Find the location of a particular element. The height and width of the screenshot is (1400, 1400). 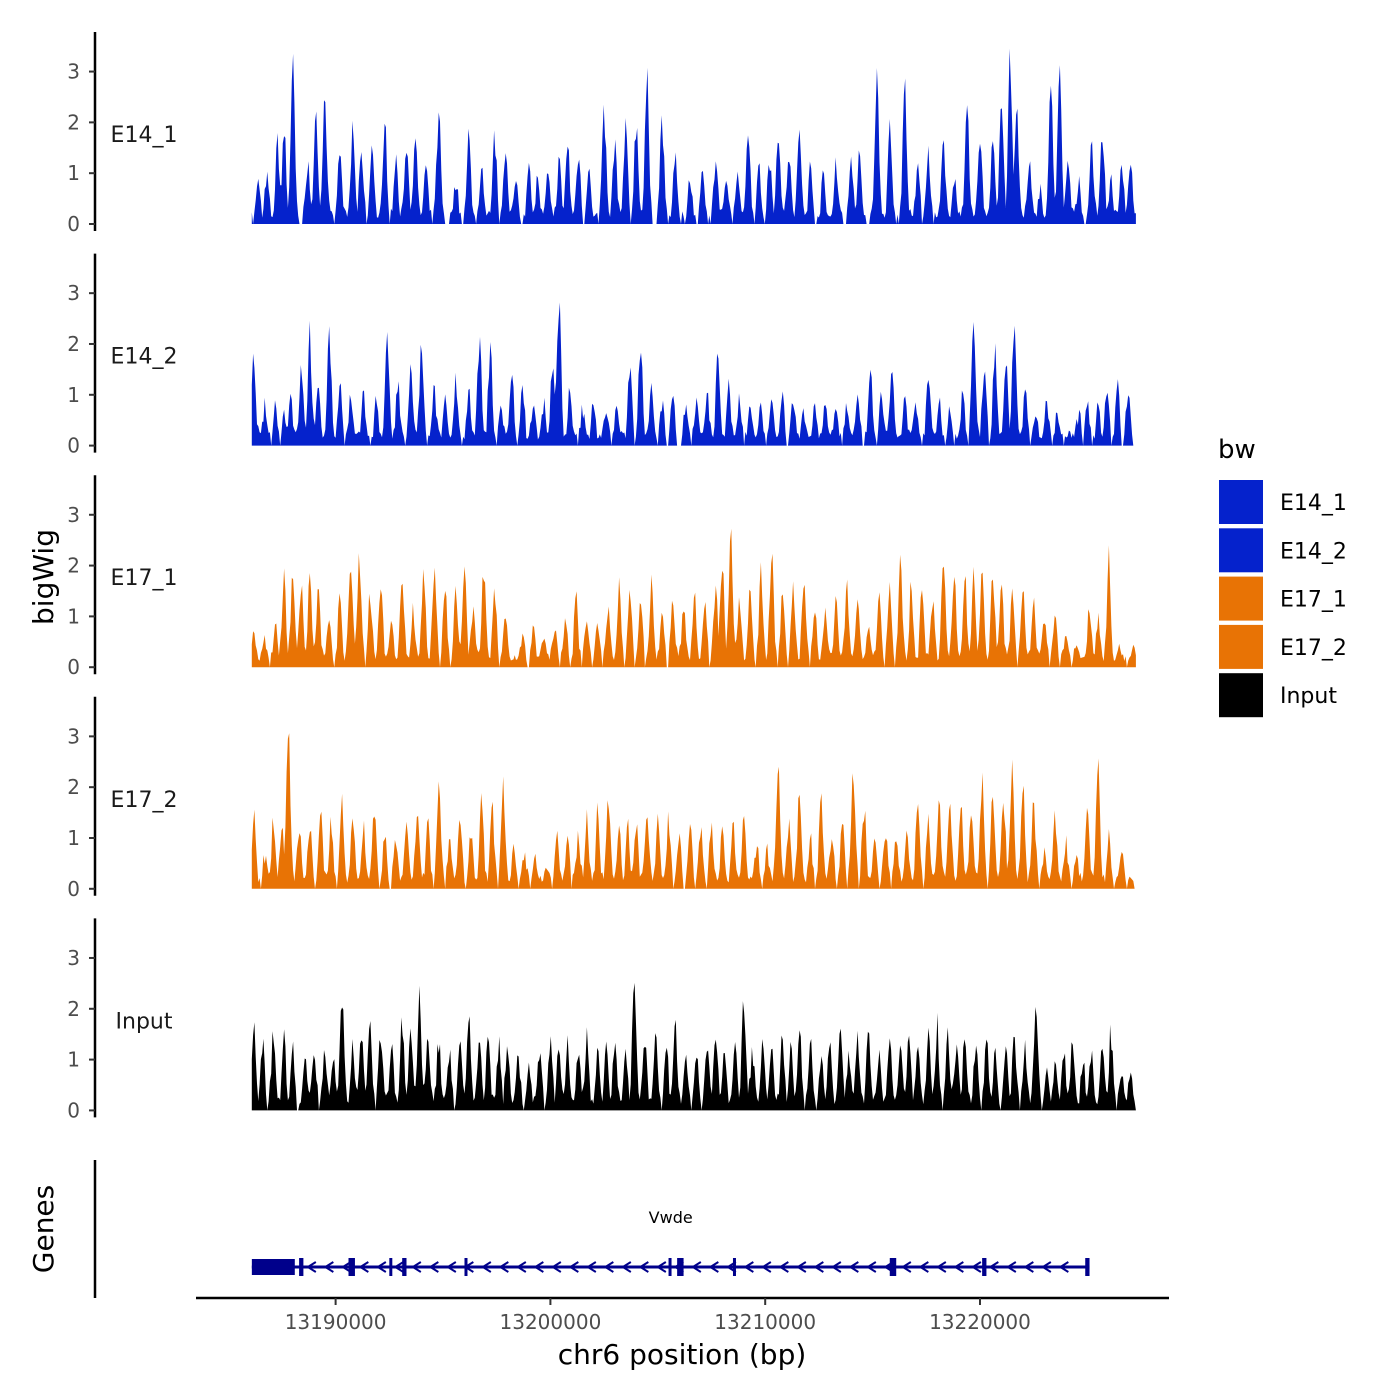

y-tick-label-e17_2-2: 2 is located at coordinates (73, 787).